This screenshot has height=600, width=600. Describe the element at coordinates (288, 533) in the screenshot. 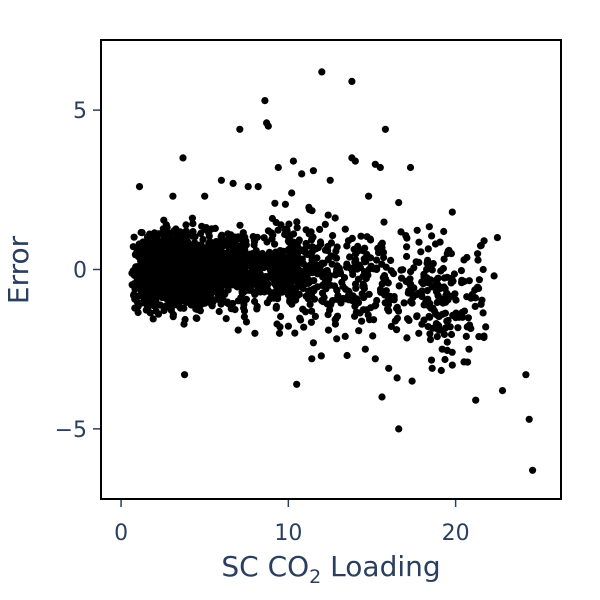

I see `x-tick-label: 10` at that location.